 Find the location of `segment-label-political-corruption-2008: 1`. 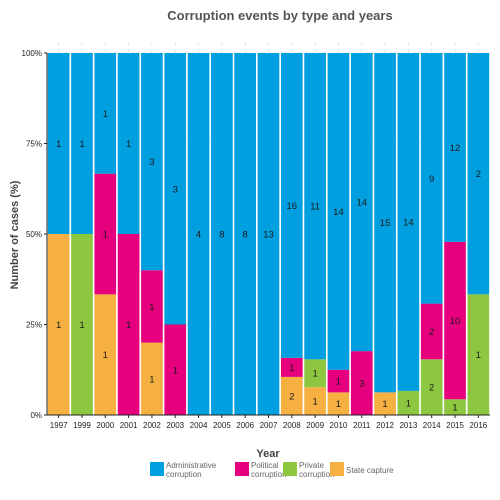

segment-label-political-corruption-2008: 1 is located at coordinates (291, 368).